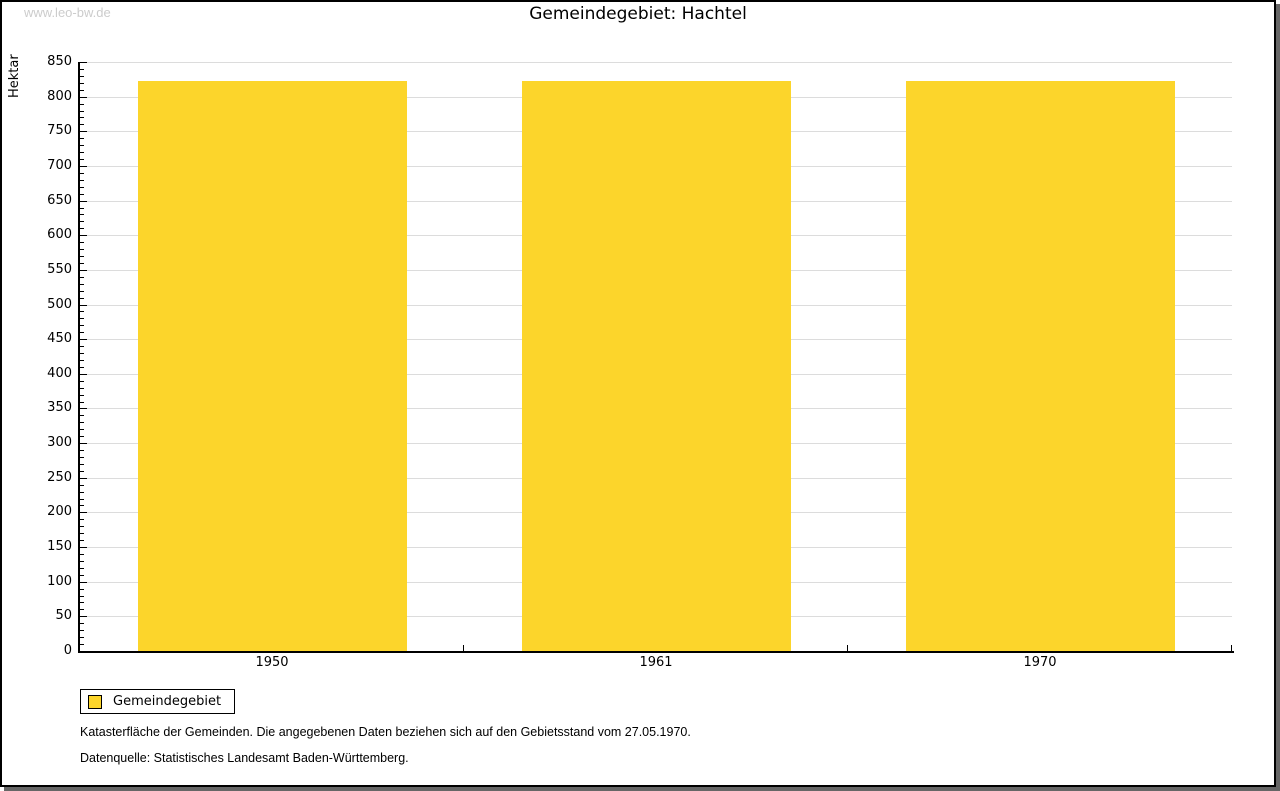 This screenshot has height=791, width=1280. Describe the element at coordinates (67, 12) in the screenshot. I see `watermark: www.leo-bw.de` at that location.